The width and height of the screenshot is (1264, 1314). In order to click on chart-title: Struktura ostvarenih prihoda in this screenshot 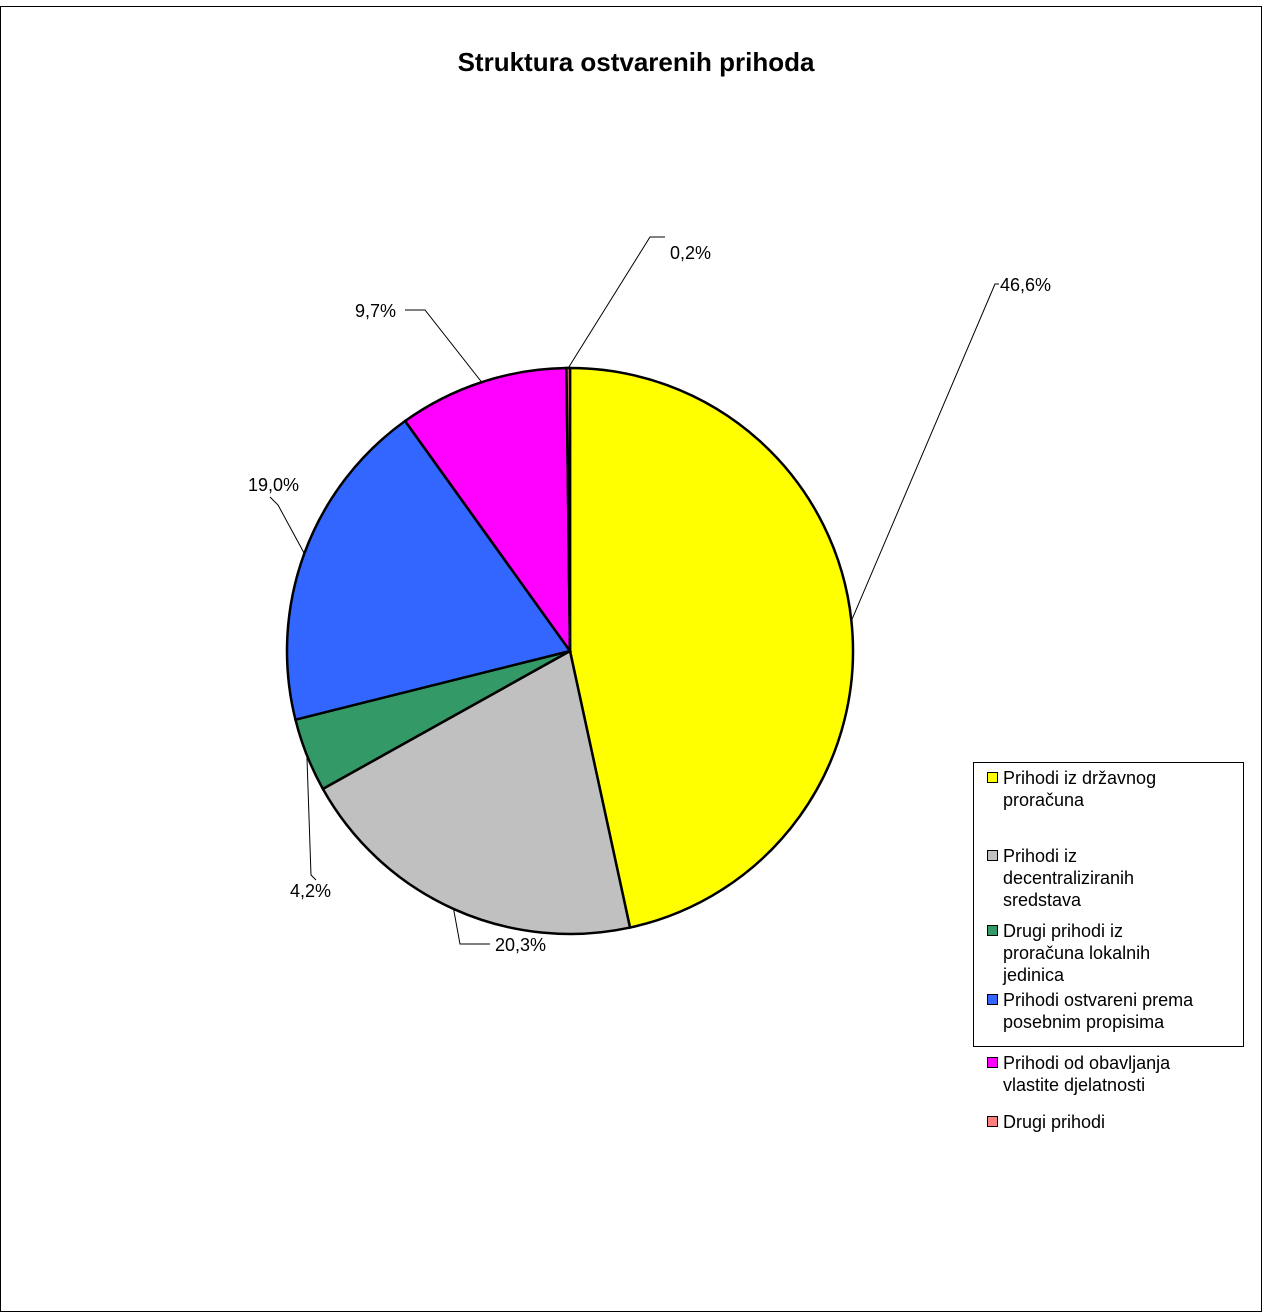, I will do `click(636, 62)`.